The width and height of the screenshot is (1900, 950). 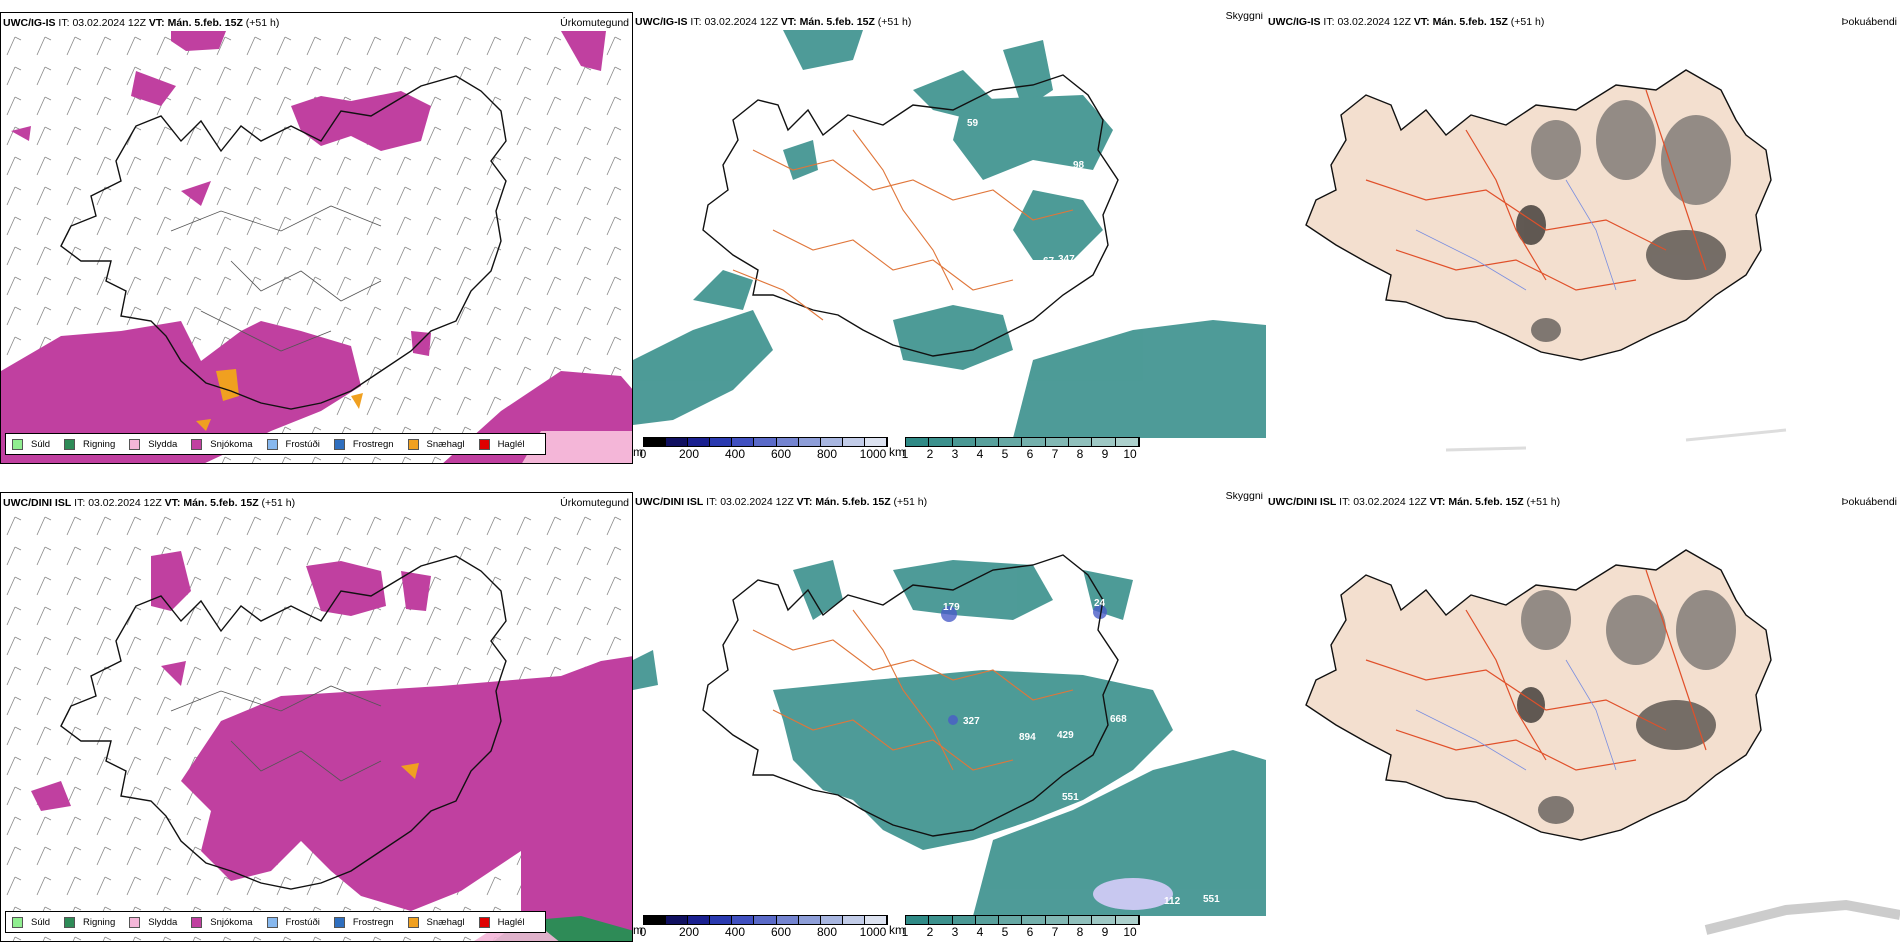 What do you see at coordinates (1516, 715) in the screenshot?
I see `rivers` at bounding box center [1516, 715].